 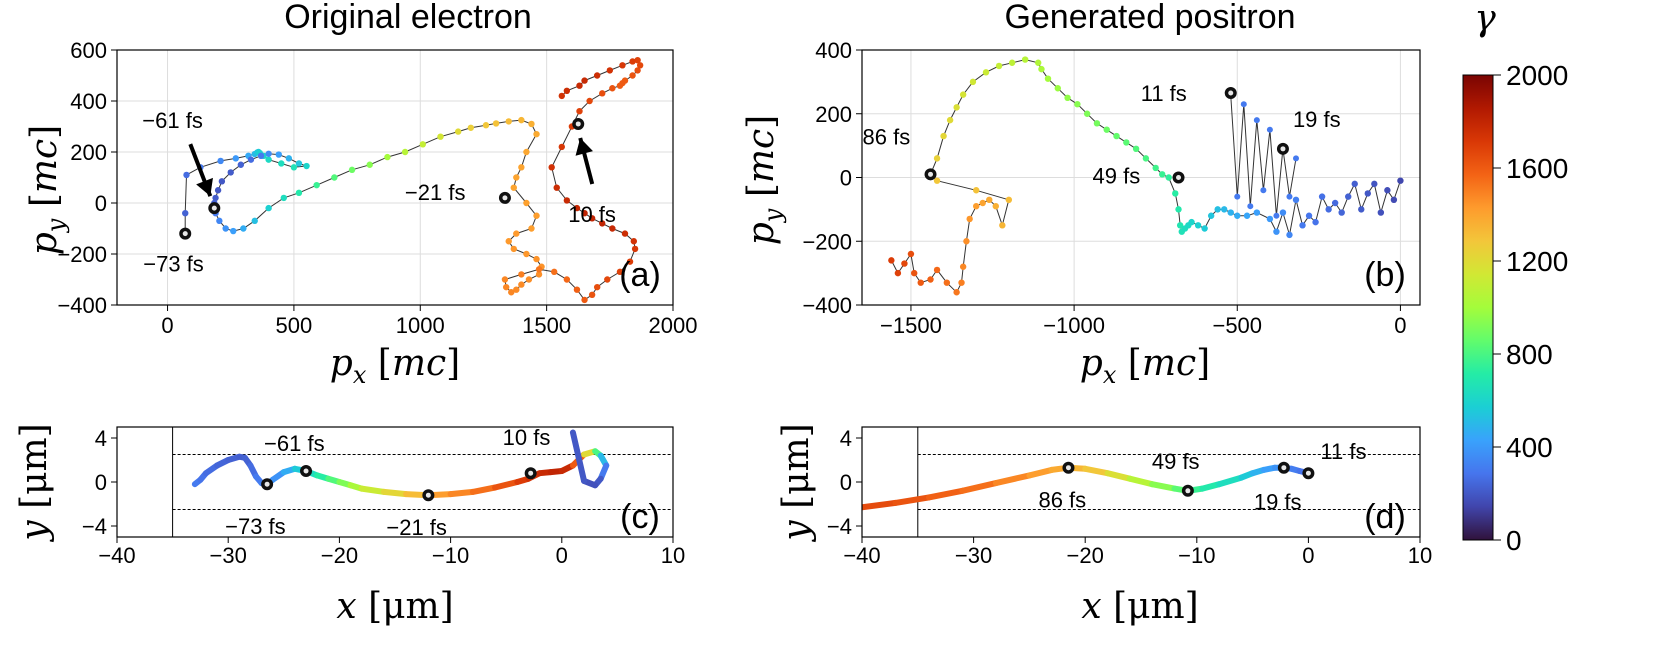 I want to click on title-original-electron: Original electron, so click(x=408, y=18).